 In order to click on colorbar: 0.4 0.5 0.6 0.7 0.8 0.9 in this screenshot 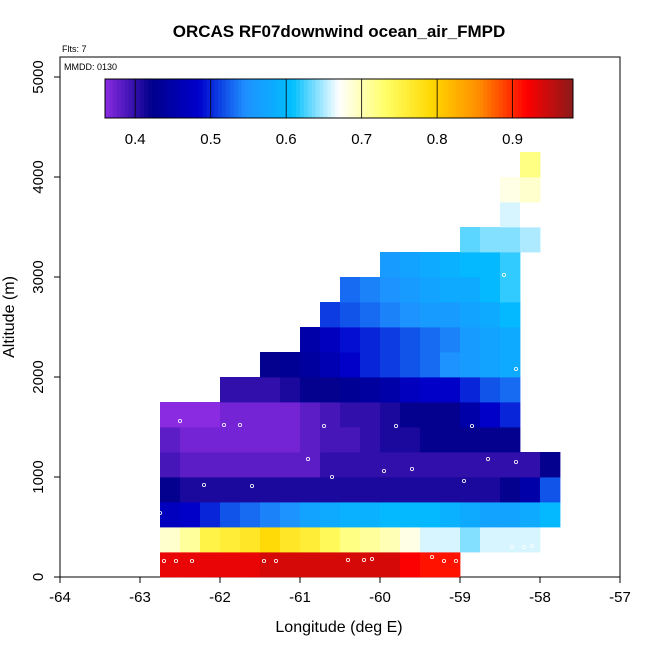, I will do `click(339, 113)`.